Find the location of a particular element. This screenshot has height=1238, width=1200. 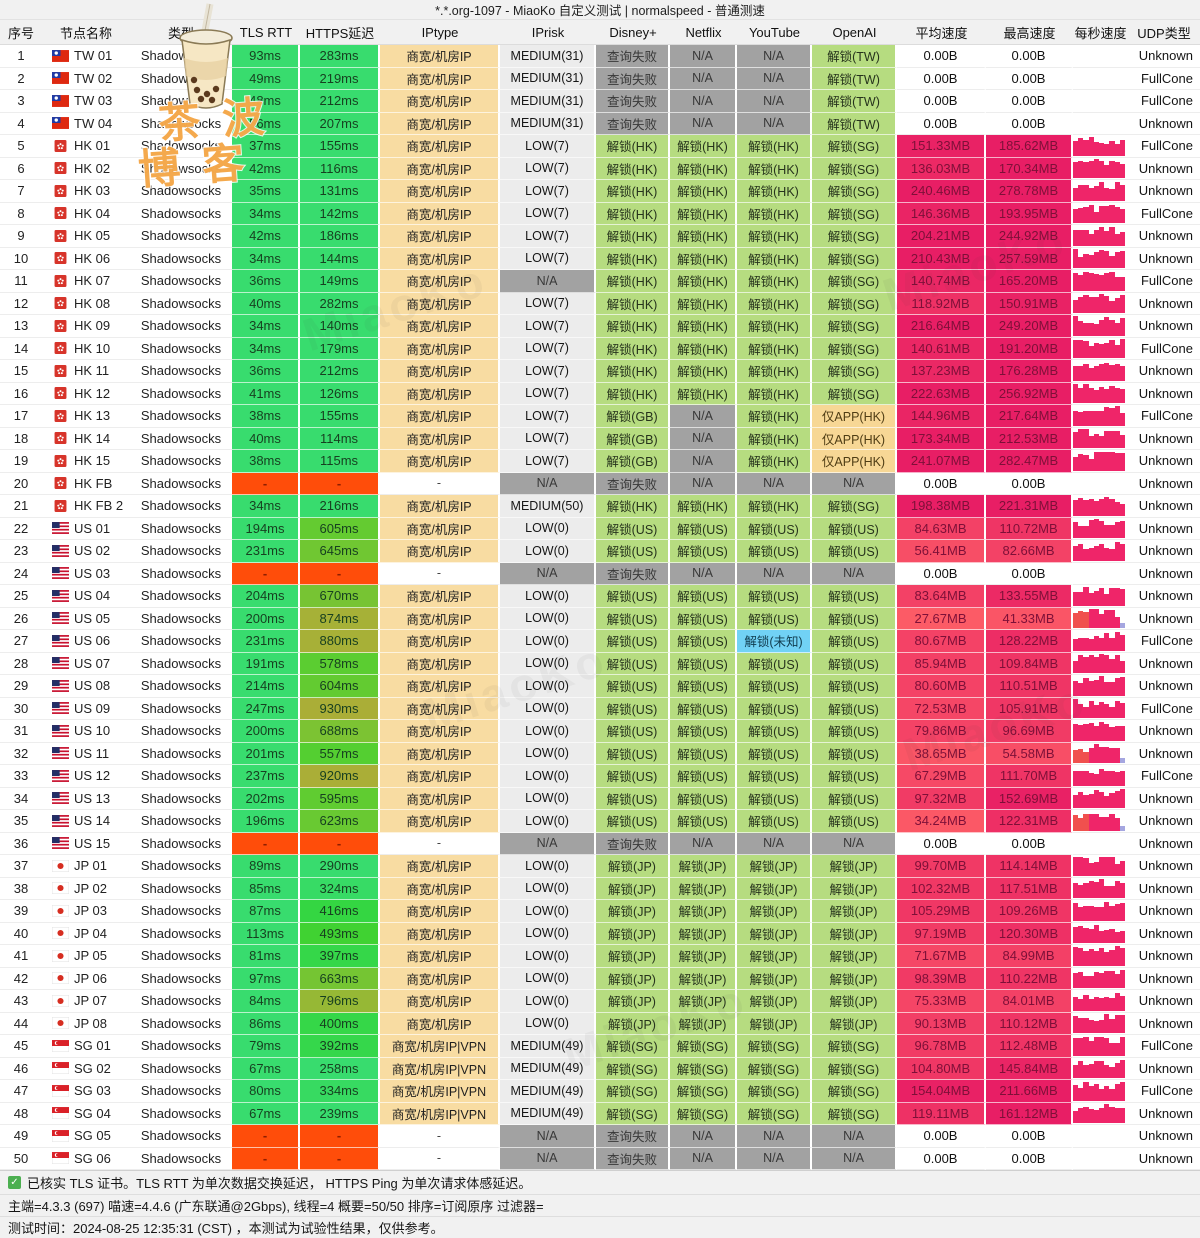

avg-speed: 38.65MB is located at coordinates (941, 753).